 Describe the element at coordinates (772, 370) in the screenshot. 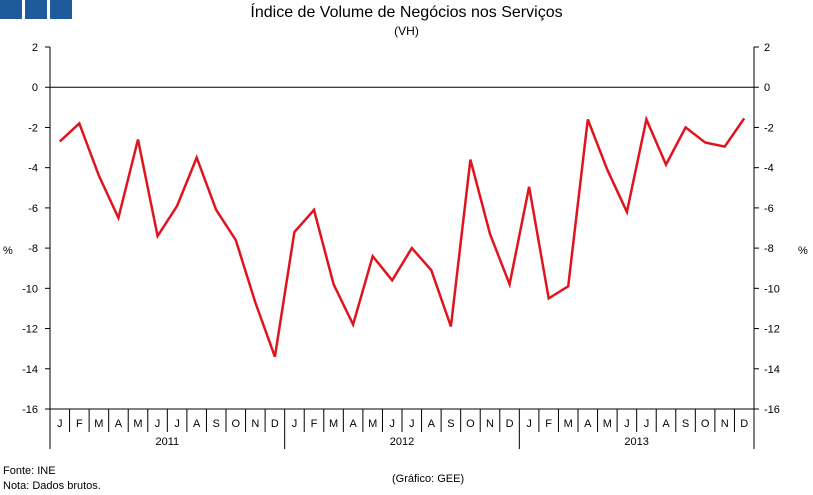

I see `y-tick-label-right: -14` at that location.